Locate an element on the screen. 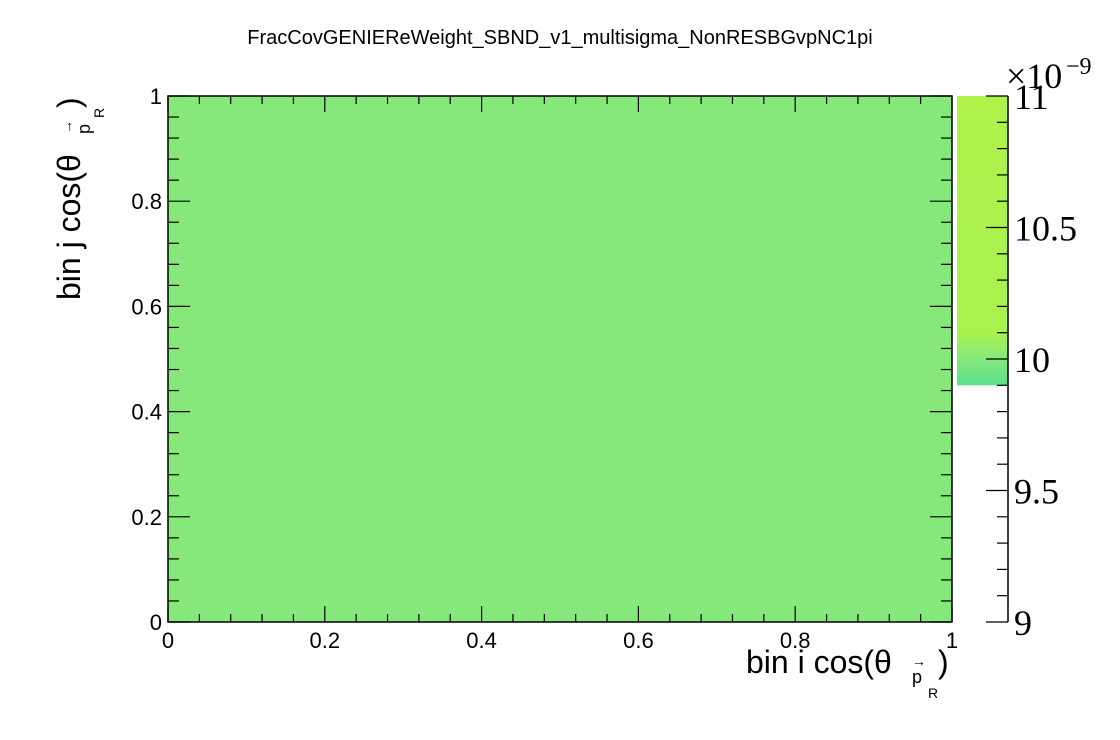  y-tick-label: 1 is located at coordinates (156, 96).